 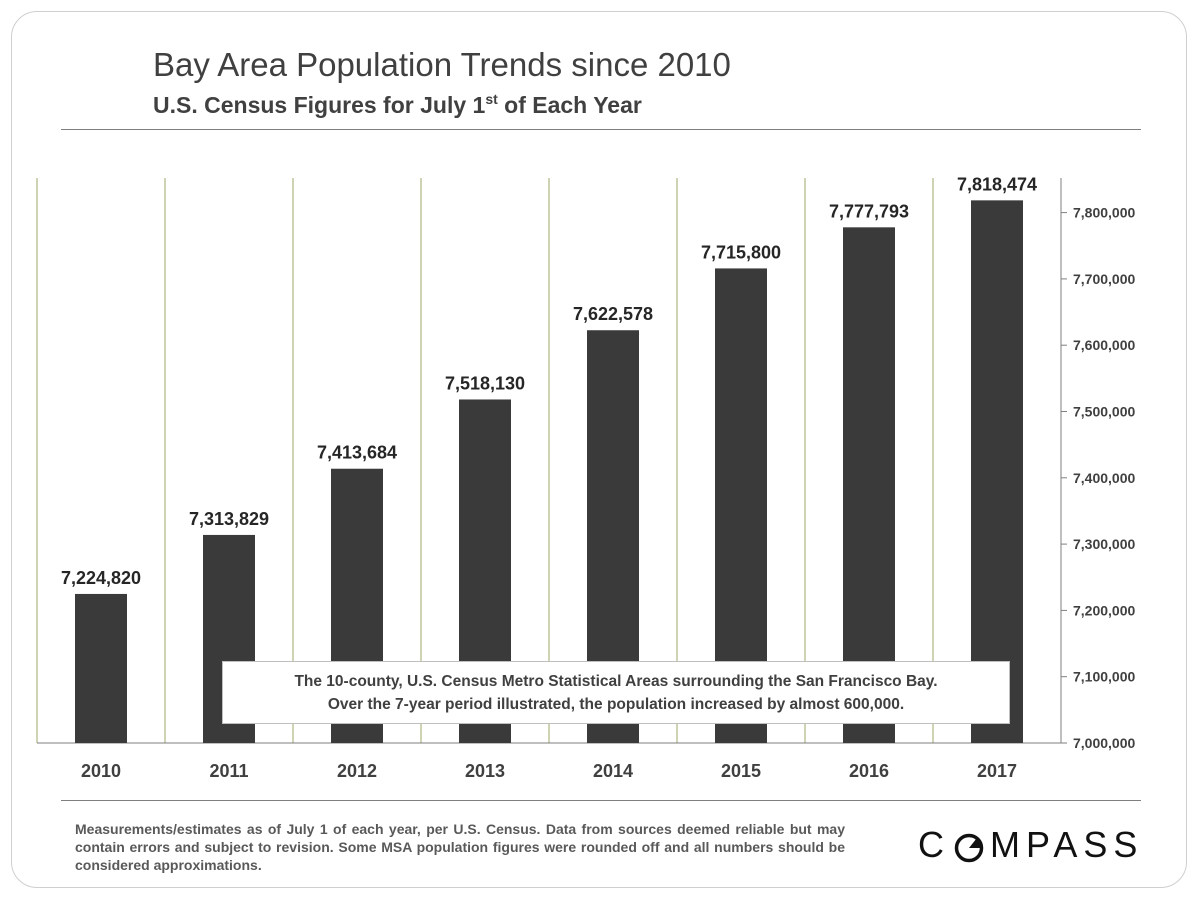 What do you see at coordinates (1104, 743) in the screenshot?
I see `y-tick-label: 7,000,000` at bounding box center [1104, 743].